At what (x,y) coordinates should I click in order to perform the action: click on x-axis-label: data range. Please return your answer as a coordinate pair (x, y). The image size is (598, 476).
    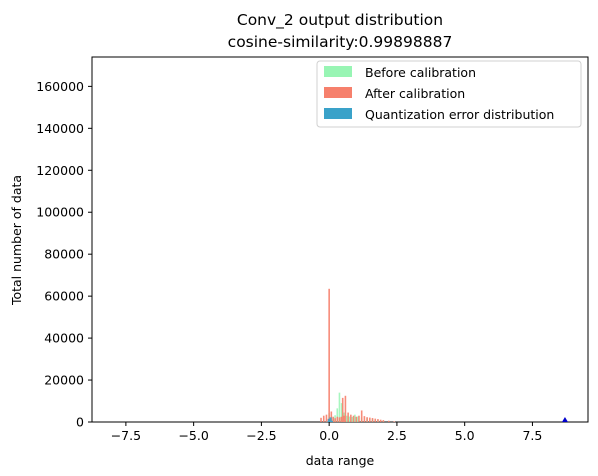
    Looking at the image, I should click on (340, 460).